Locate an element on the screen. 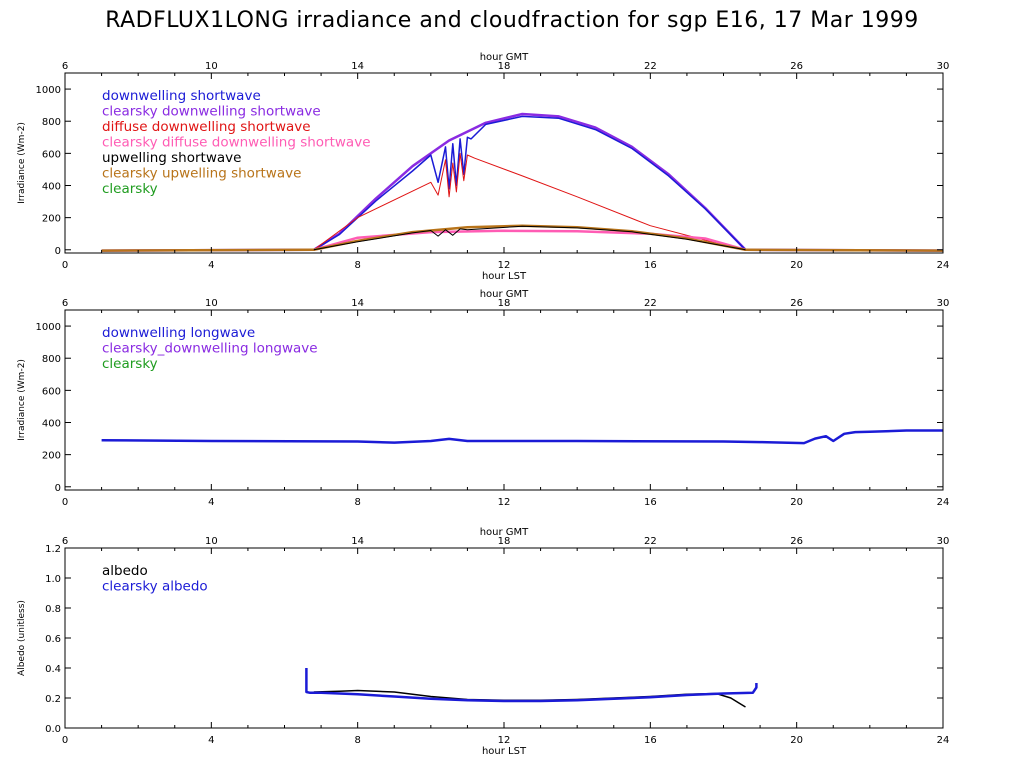  panel-albedo-xtick-label: 16 is located at coordinates (650, 740).